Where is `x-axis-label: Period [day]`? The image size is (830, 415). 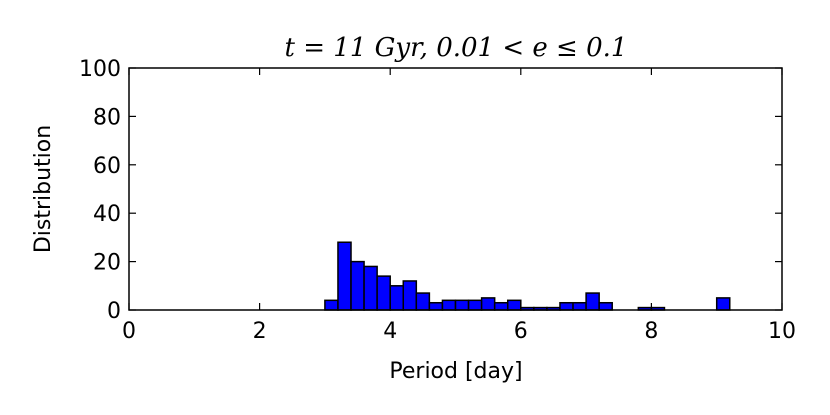
x-axis-label: Period [day] is located at coordinates (455, 371).